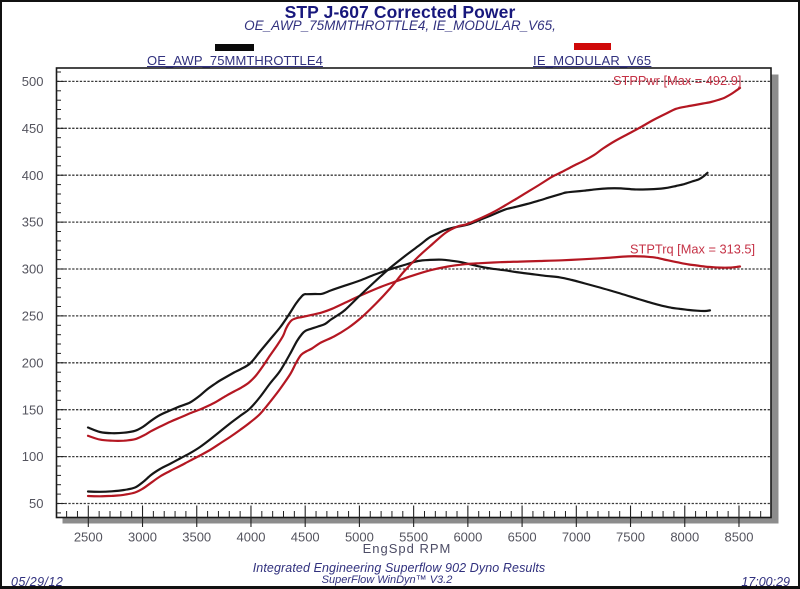  Describe the element at coordinates (576, 537) in the screenshot. I see `svg-text: 7000` at that location.